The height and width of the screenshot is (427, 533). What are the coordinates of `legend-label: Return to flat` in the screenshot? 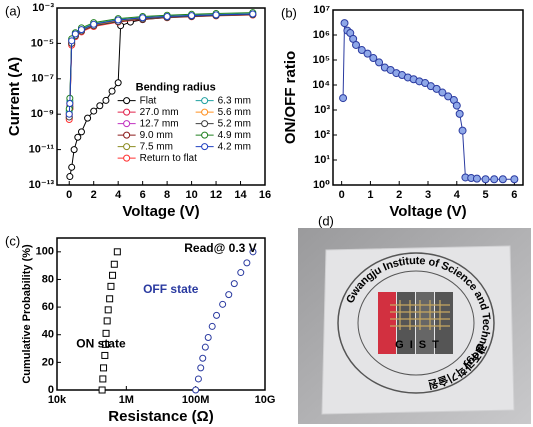 It's located at (168, 158).